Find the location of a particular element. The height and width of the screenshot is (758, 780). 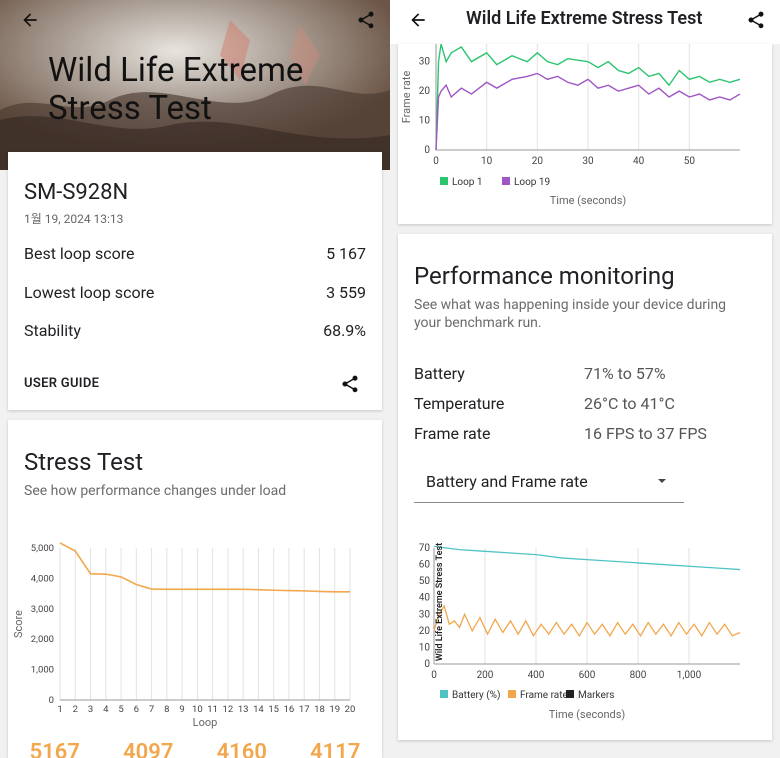

metric-label: Frame rate is located at coordinates (452, 433).